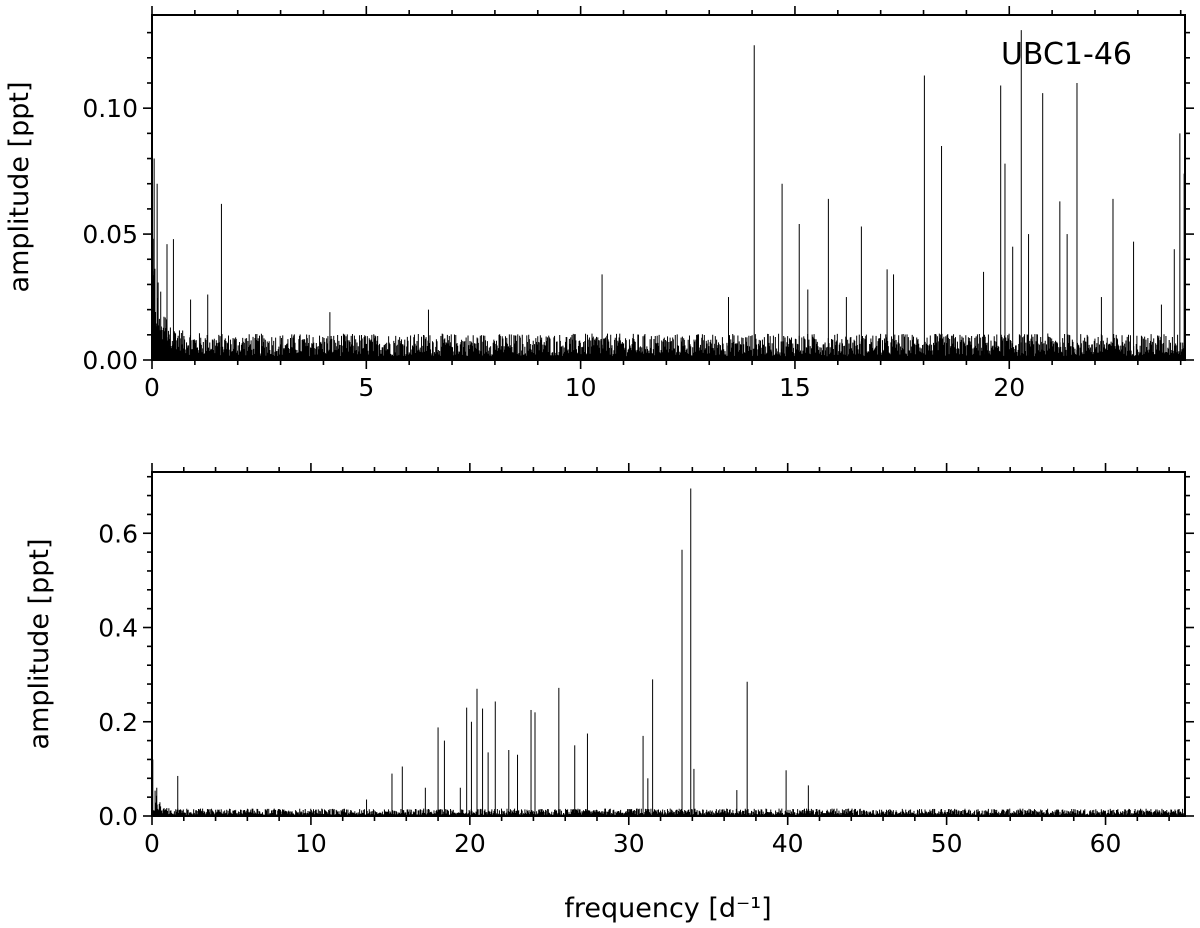 This screenshot has height=928, width=1200. Describe the element at coordinates (795, 387) in the screenshot. I see `x-tick-label: 15` at that location.